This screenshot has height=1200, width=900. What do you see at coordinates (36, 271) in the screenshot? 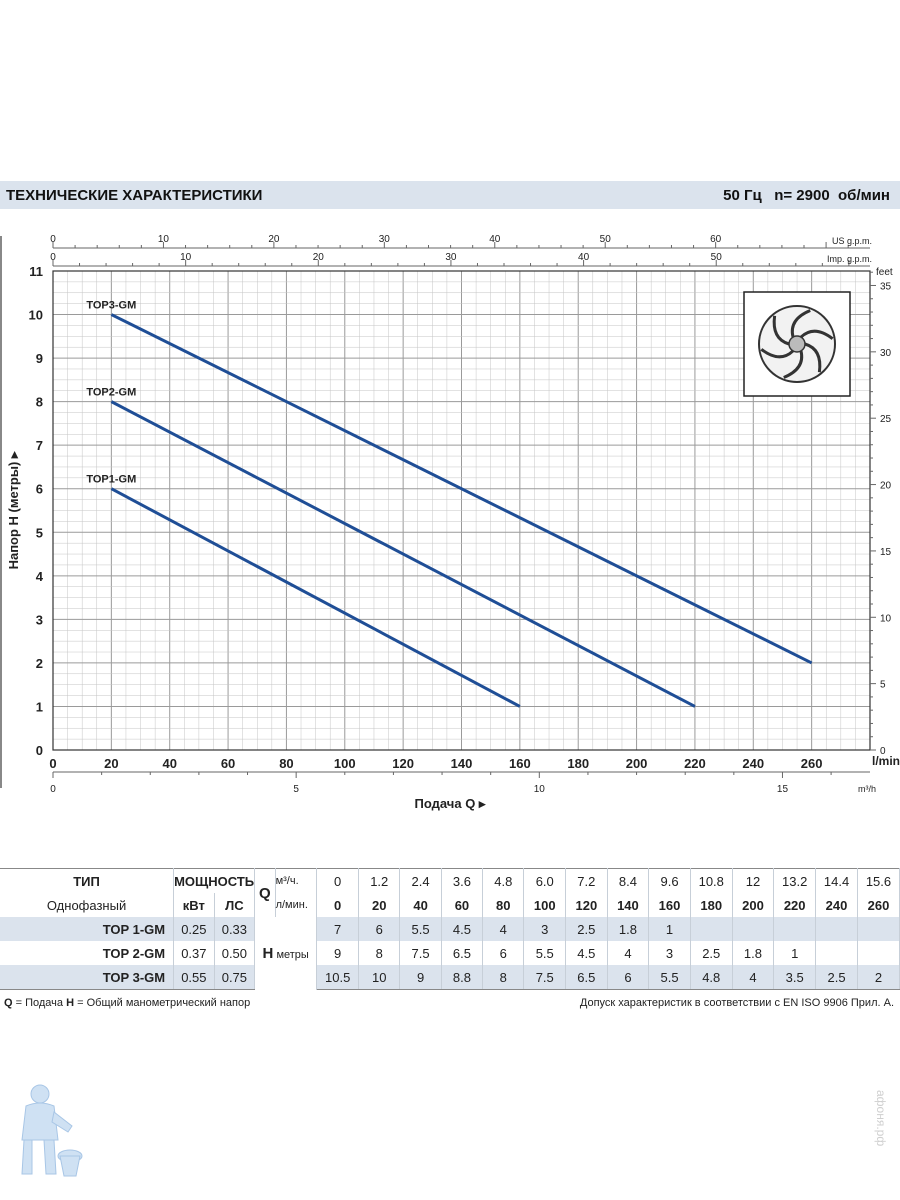
I see `y-tick-label: 11` at bounding box center [36, 271].